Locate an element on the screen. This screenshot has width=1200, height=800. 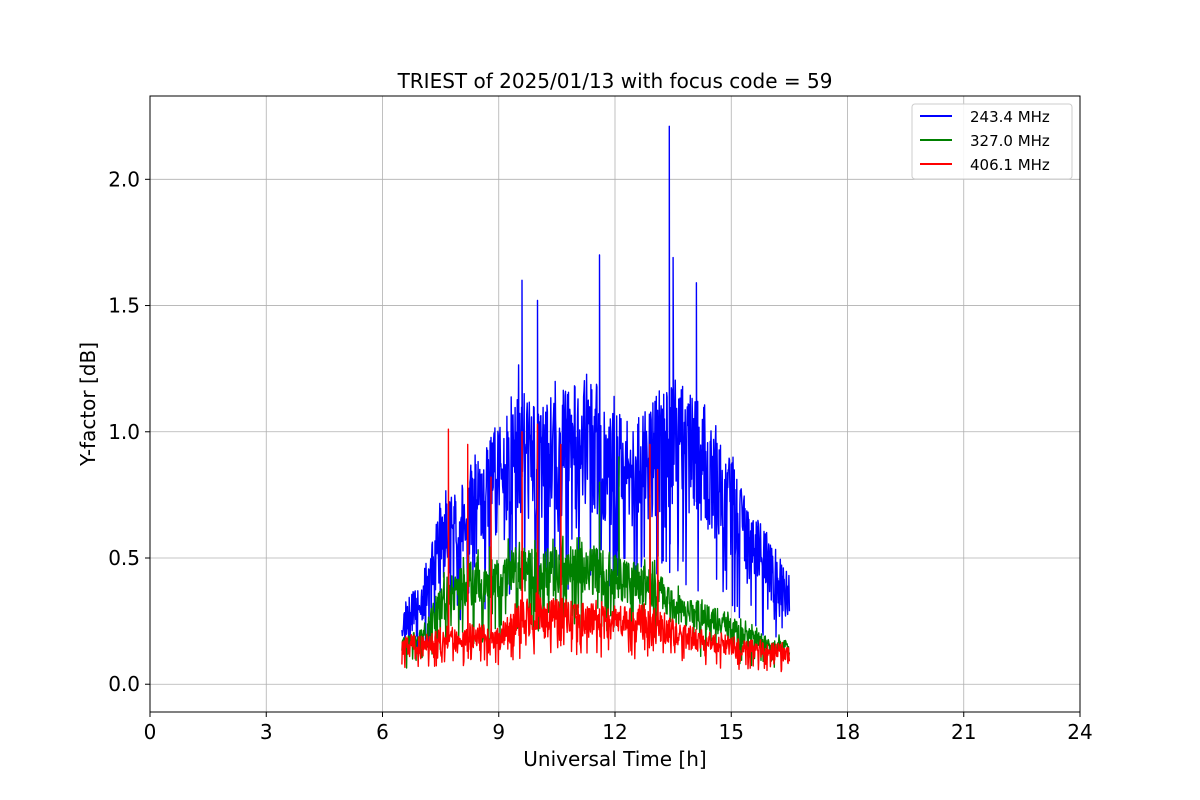
x-axis: 0 3 6 9 12 15 18 21 24 is located at coordinates (618, 728).